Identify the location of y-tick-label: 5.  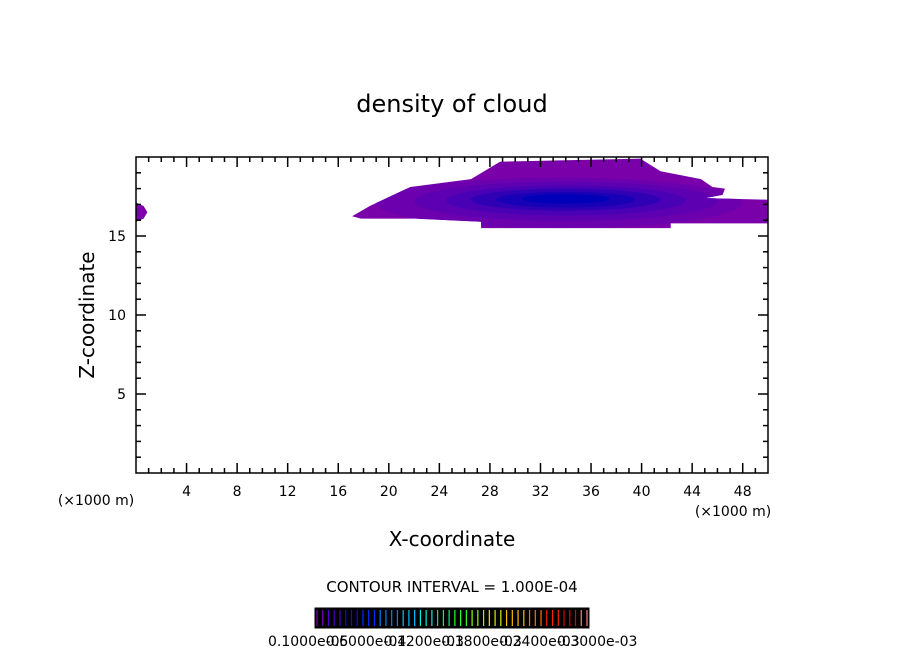
(121, 395).